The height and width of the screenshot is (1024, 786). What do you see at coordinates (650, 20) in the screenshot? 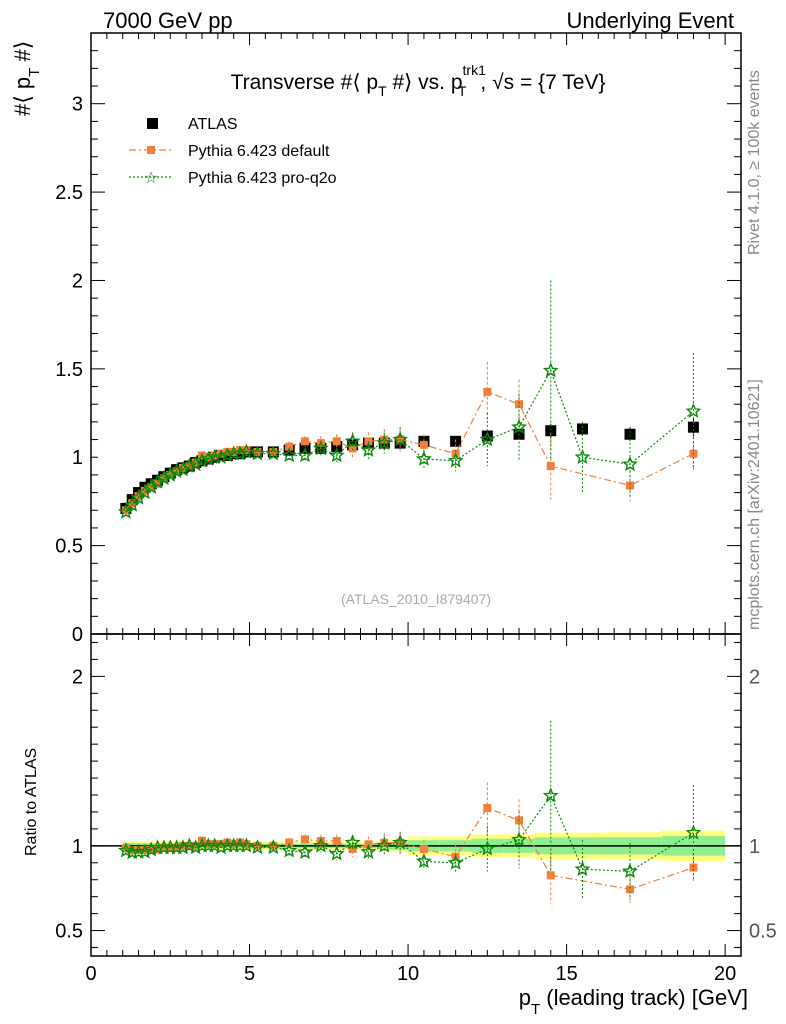
I see `header-right: Underlying Event` at bounding box center [650, 20].